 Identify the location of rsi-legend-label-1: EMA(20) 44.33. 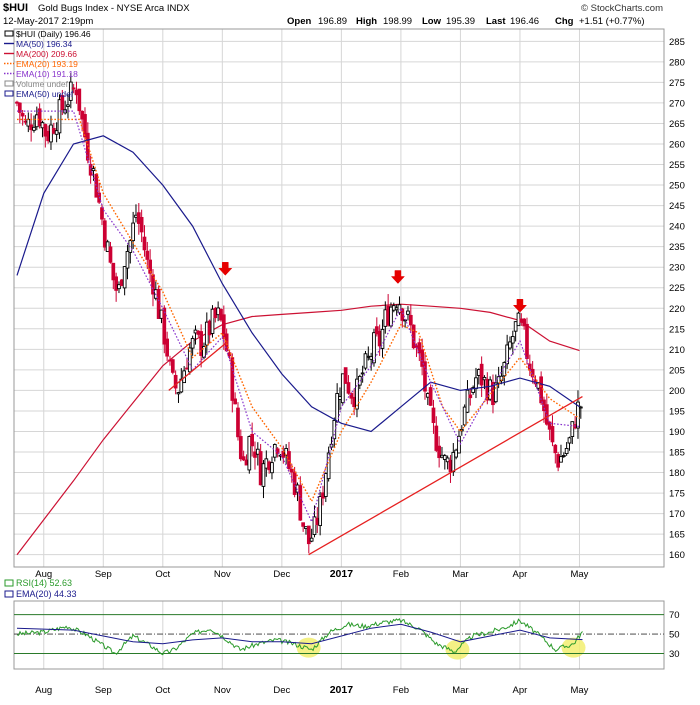
(46, 594).